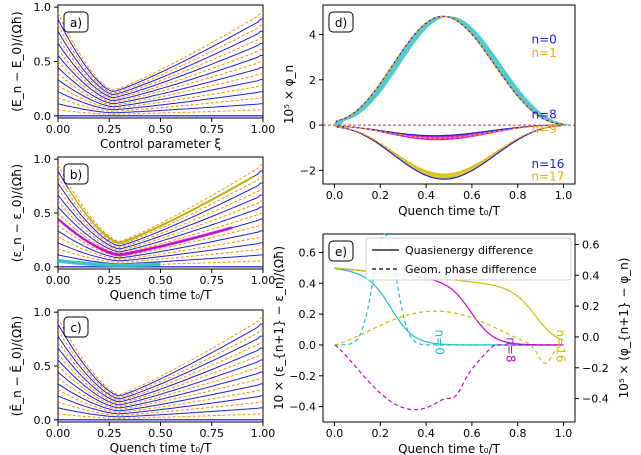  I want to click on y-tick-label: 0, so click(312, 125).